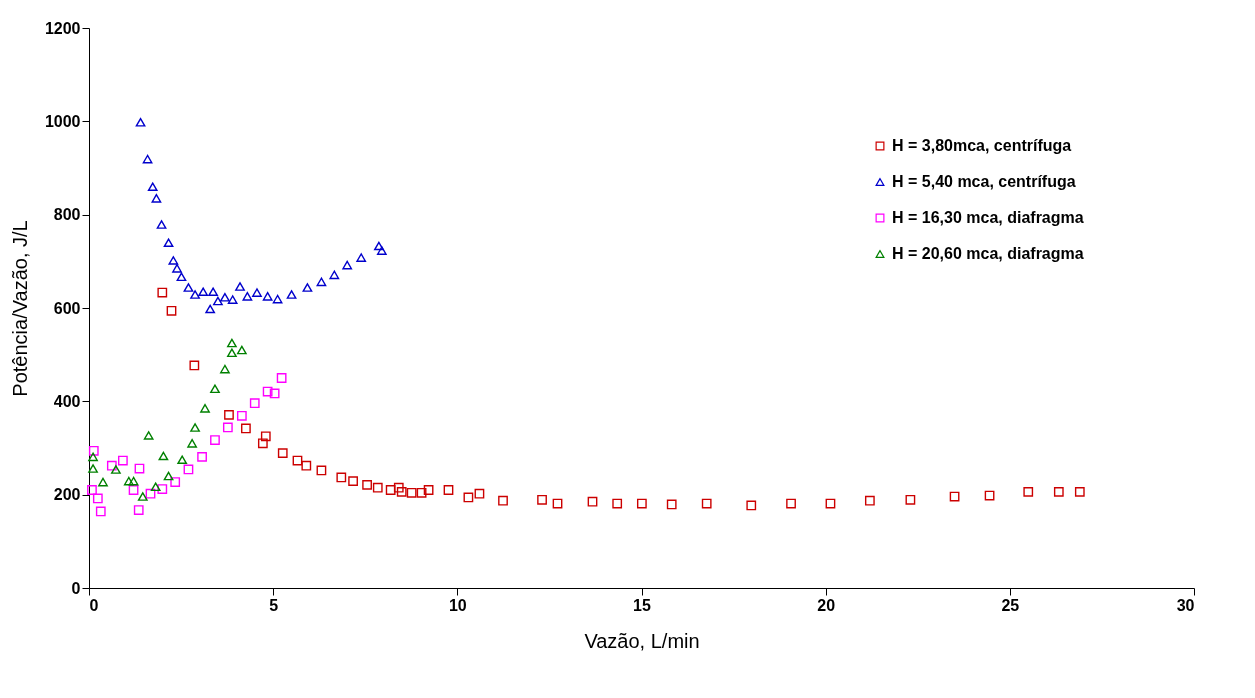 Image resolution: width=1255 pixels, height=698 pixels. Describe the element at coordinates (62, 28) in the screenshot. I see `y-tick-label: 1200` at that location.